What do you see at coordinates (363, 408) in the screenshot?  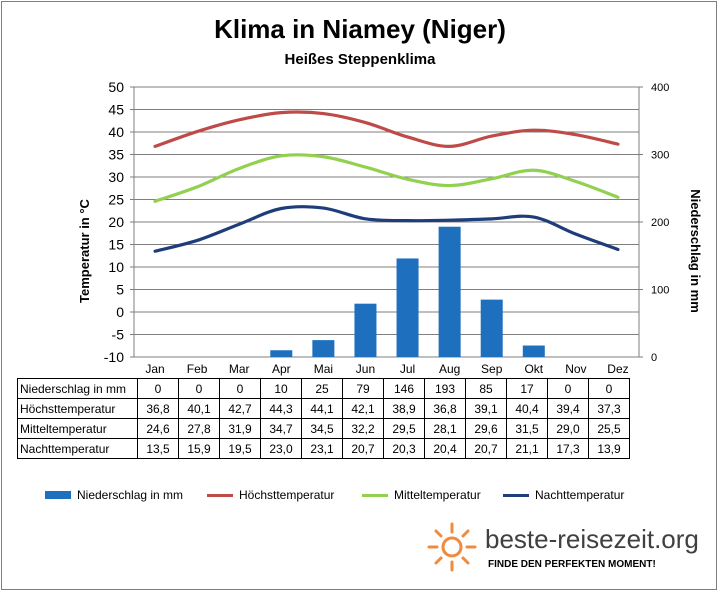 I see `table-cell: 42,1` at bounding box center [363, 408].